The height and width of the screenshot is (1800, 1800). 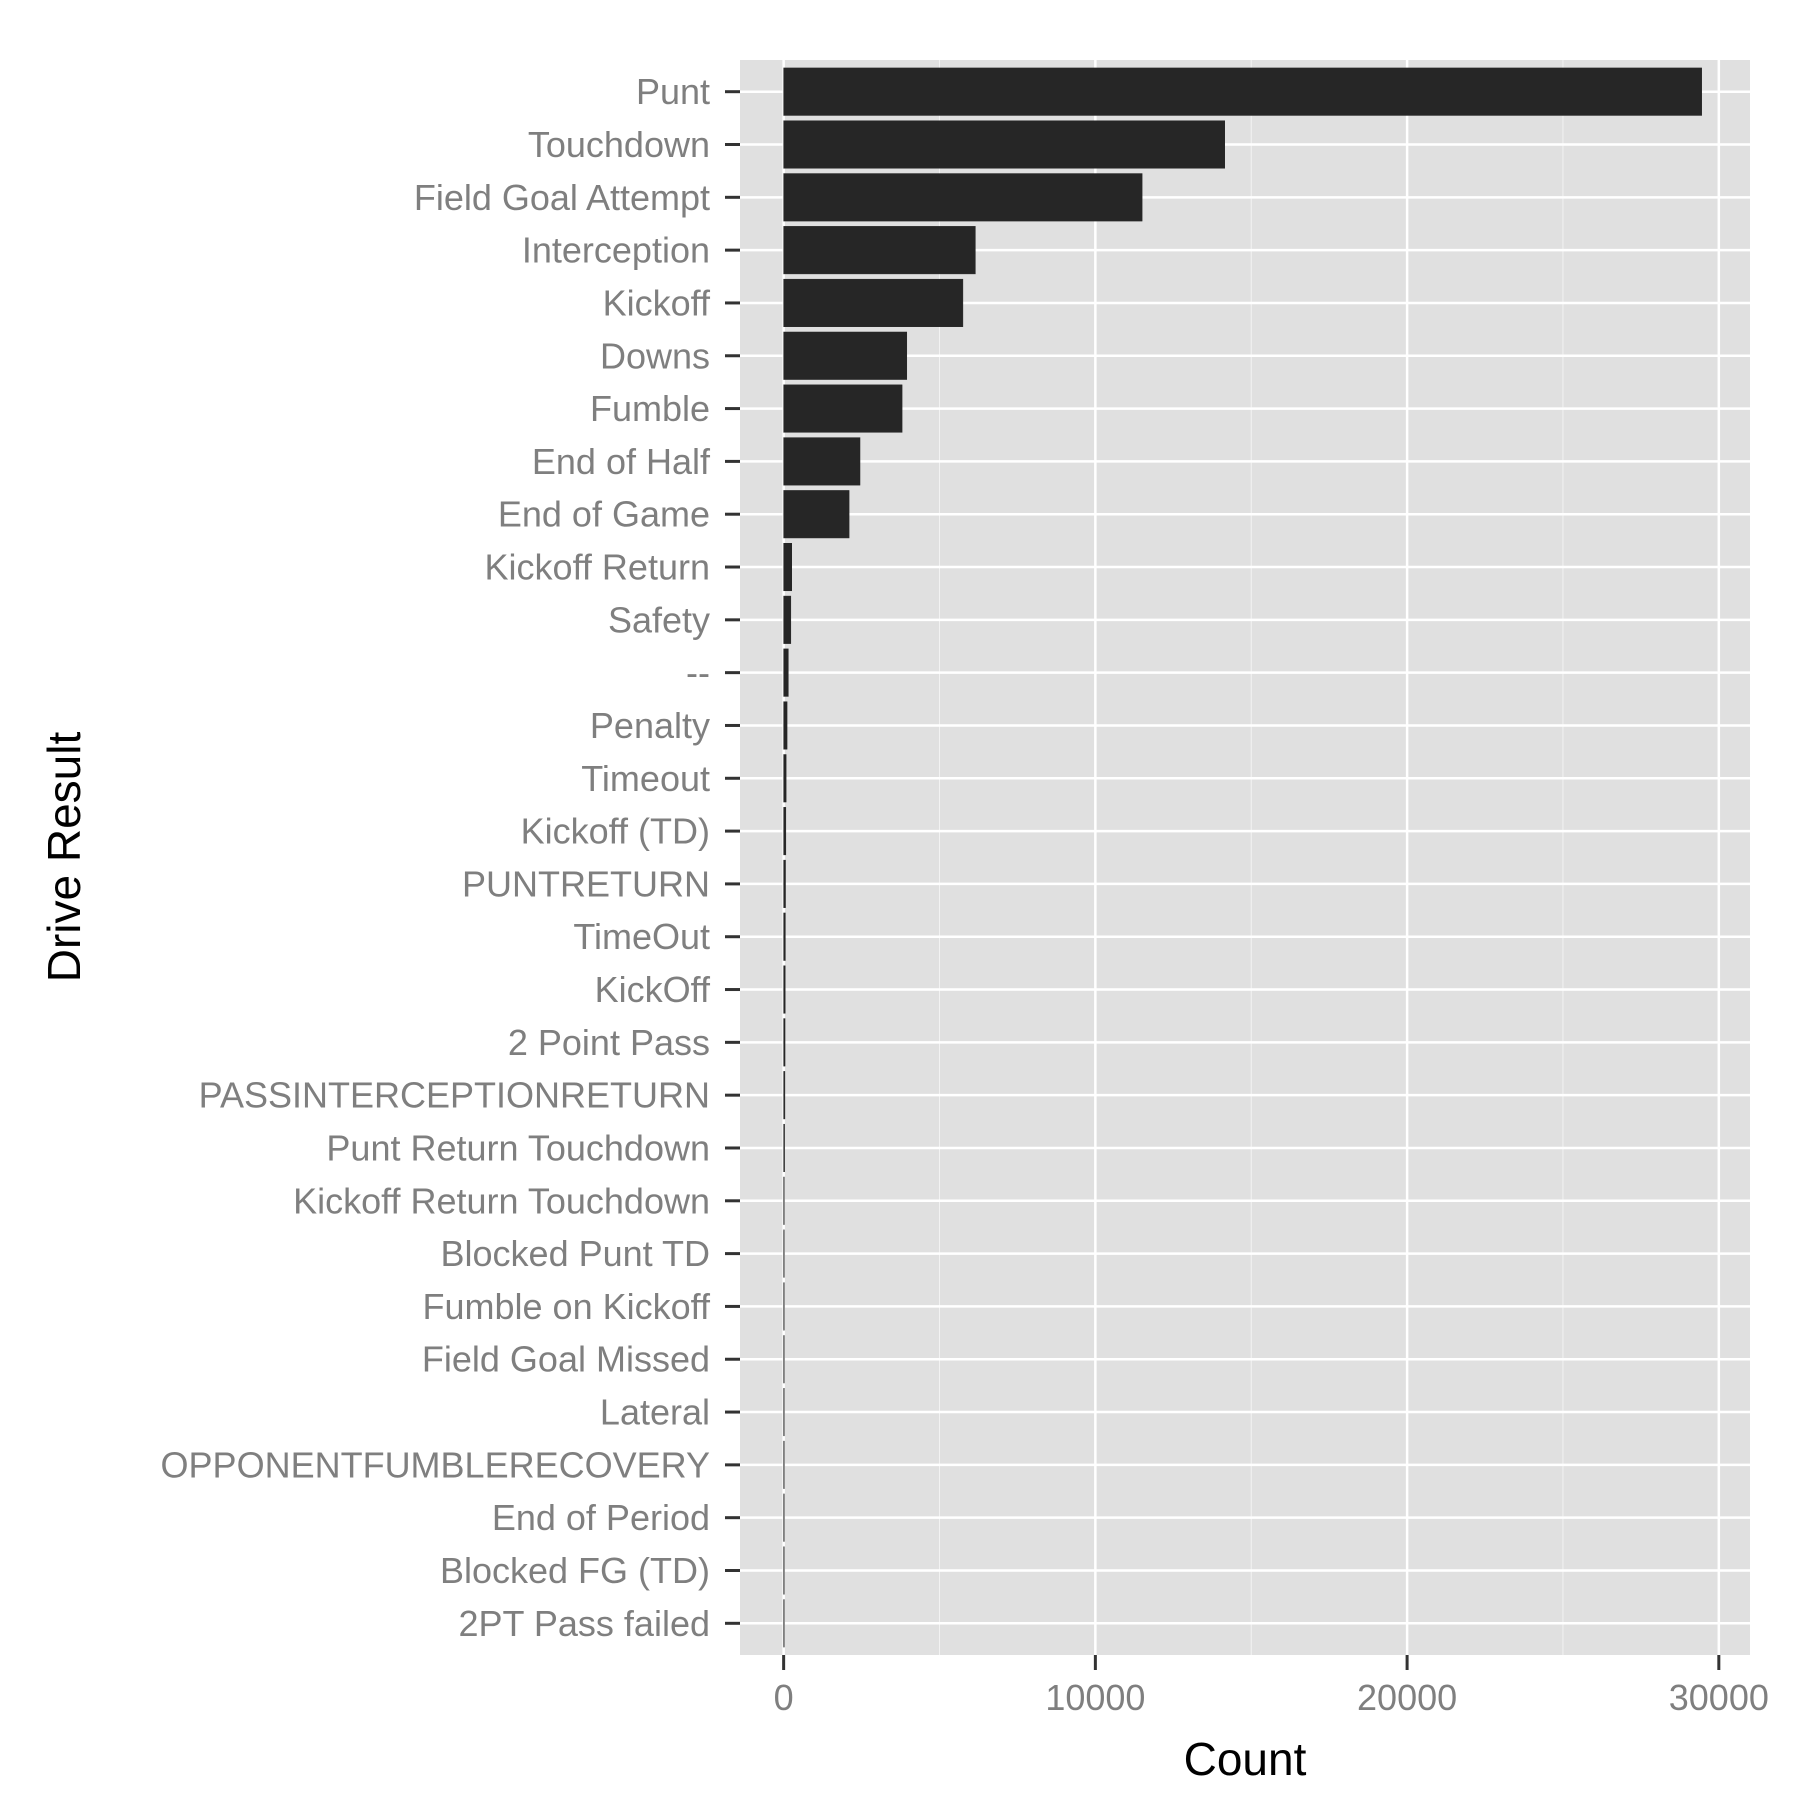 What do you see at coordinates (784, 1697) in the screenshot?
I see `x-tick-label: 0` at bounding box center [784, 1697].